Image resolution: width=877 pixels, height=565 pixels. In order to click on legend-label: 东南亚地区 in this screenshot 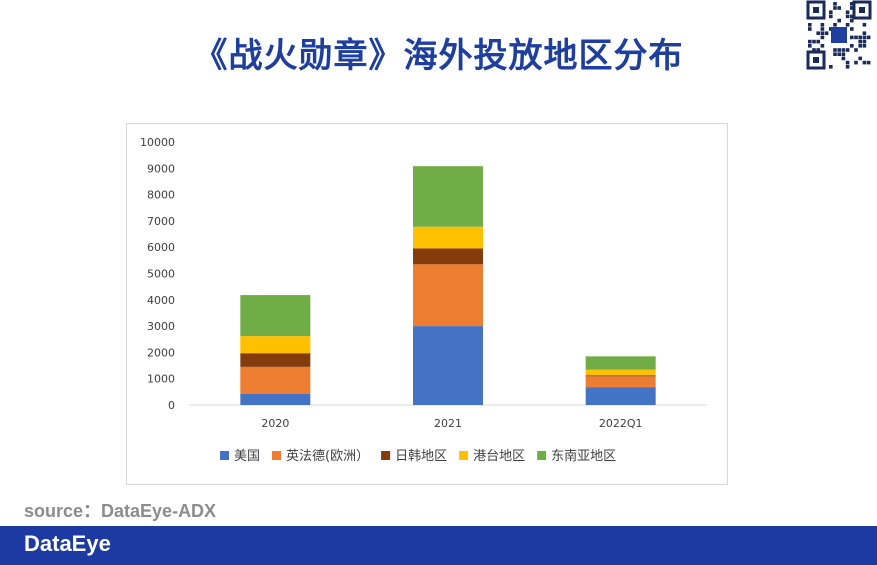, I will do `click(583, 456)`.